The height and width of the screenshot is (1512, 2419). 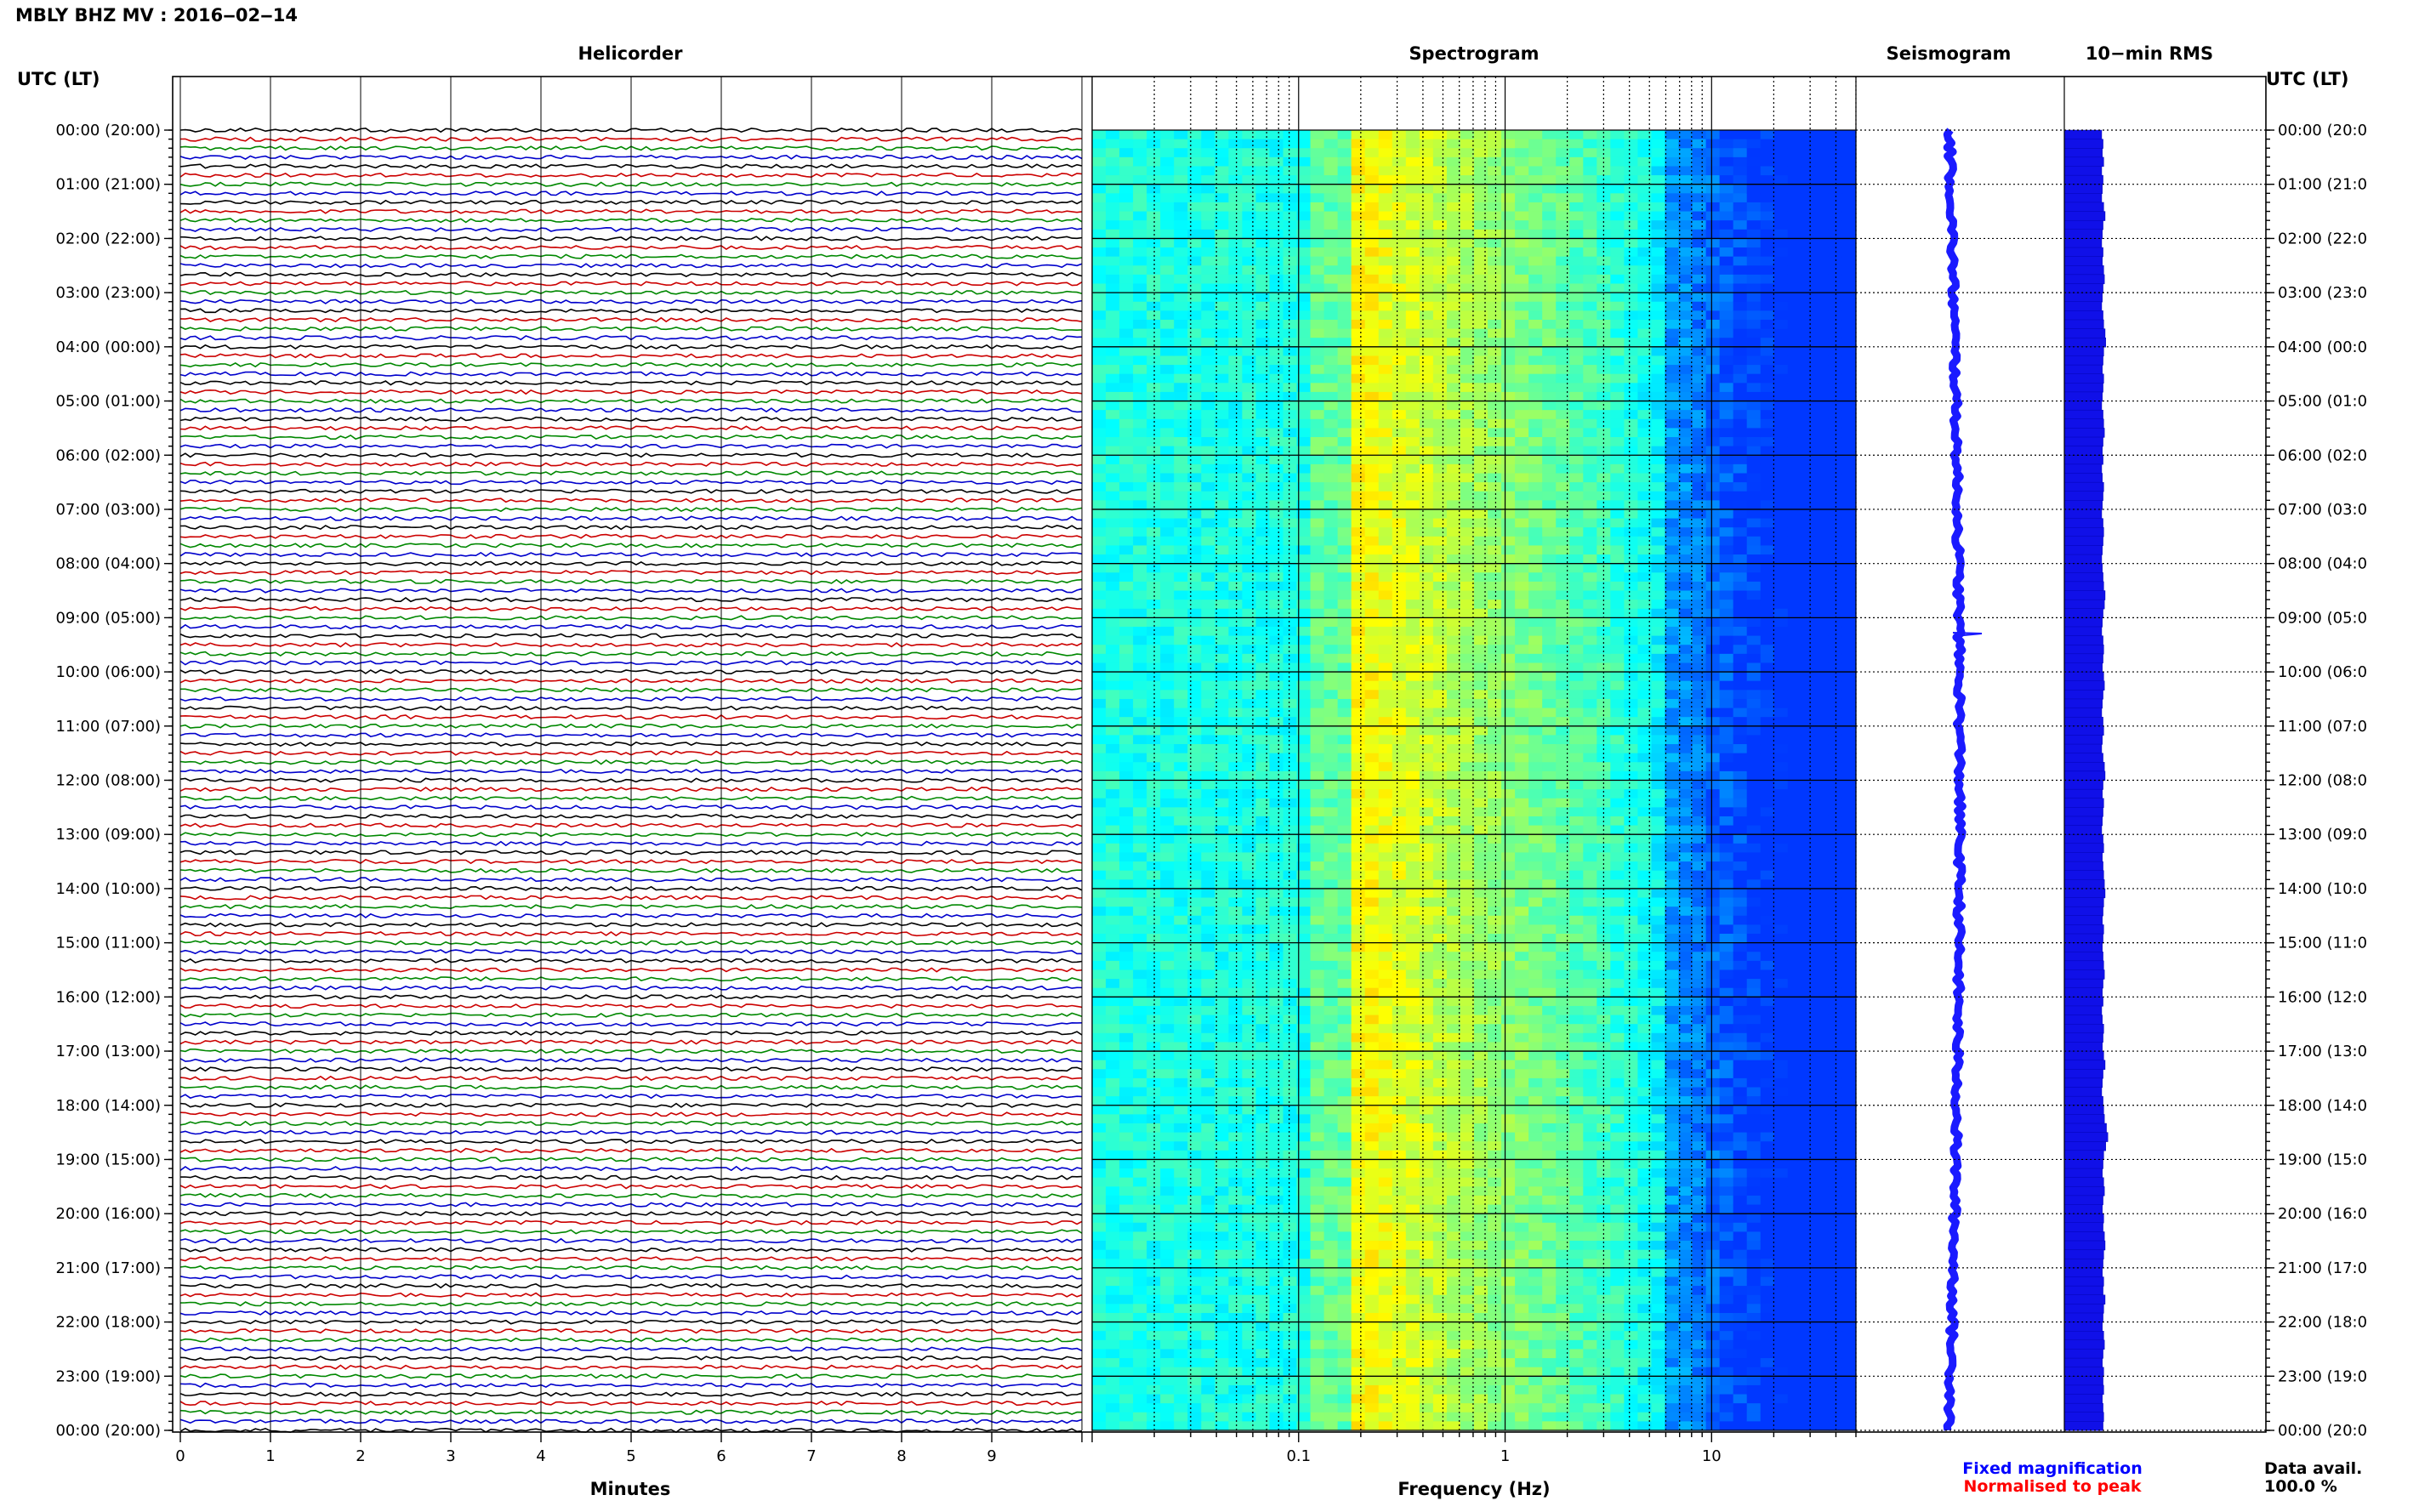 I want to click on time-tick-label: 14:00 (10:00), so click(x=108, y=889).